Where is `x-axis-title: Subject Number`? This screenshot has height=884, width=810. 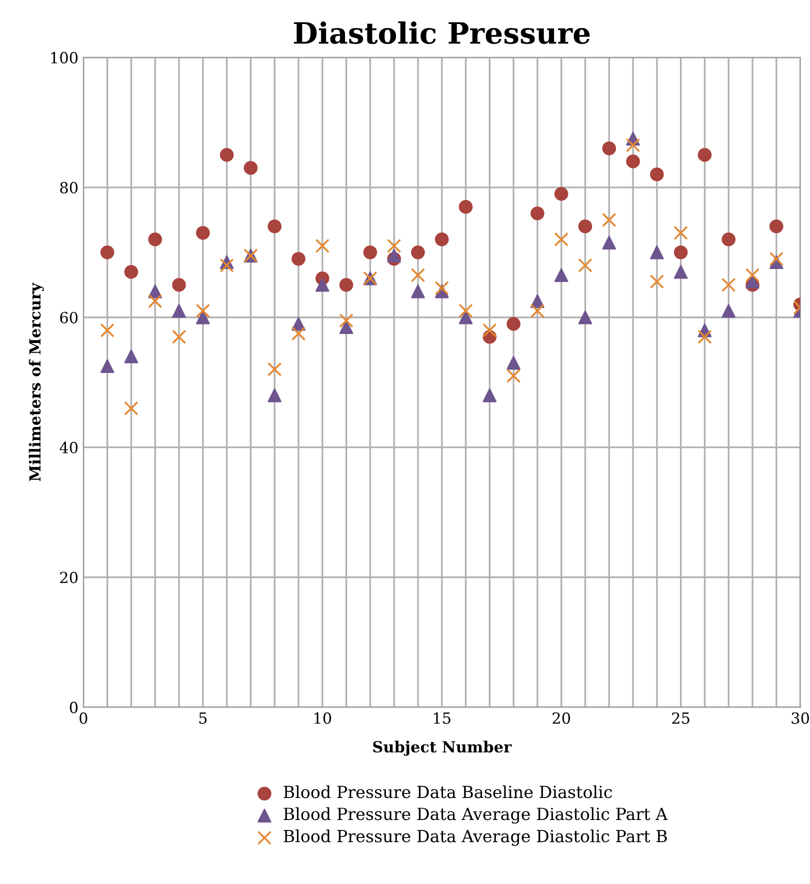
x-axis-title: Subject Number is located at coordinates (442, 748).